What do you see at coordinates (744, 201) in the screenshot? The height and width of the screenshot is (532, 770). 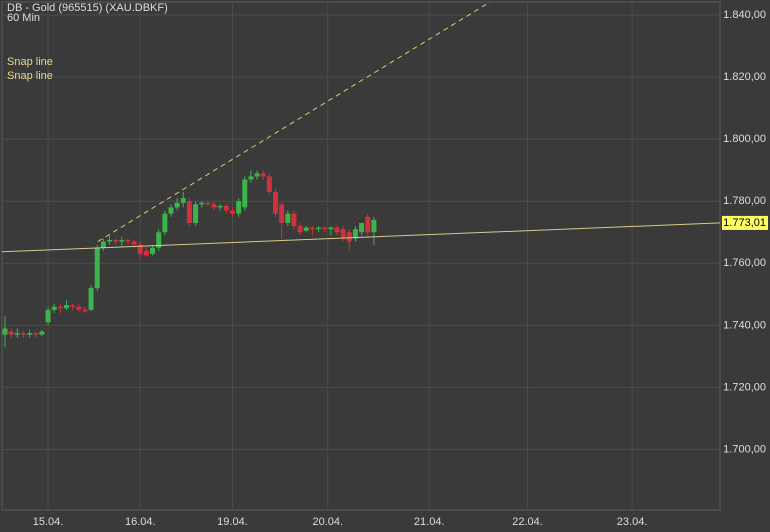 I see `y-tick-label: 1.780,00` at bounding box center [744, 201].